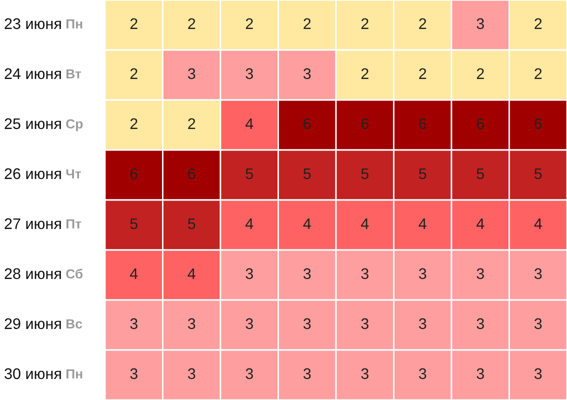 This screenshot has width=567, height=400. I want to click on y-tick-label: 25 июня Ср, so click(43, 125).